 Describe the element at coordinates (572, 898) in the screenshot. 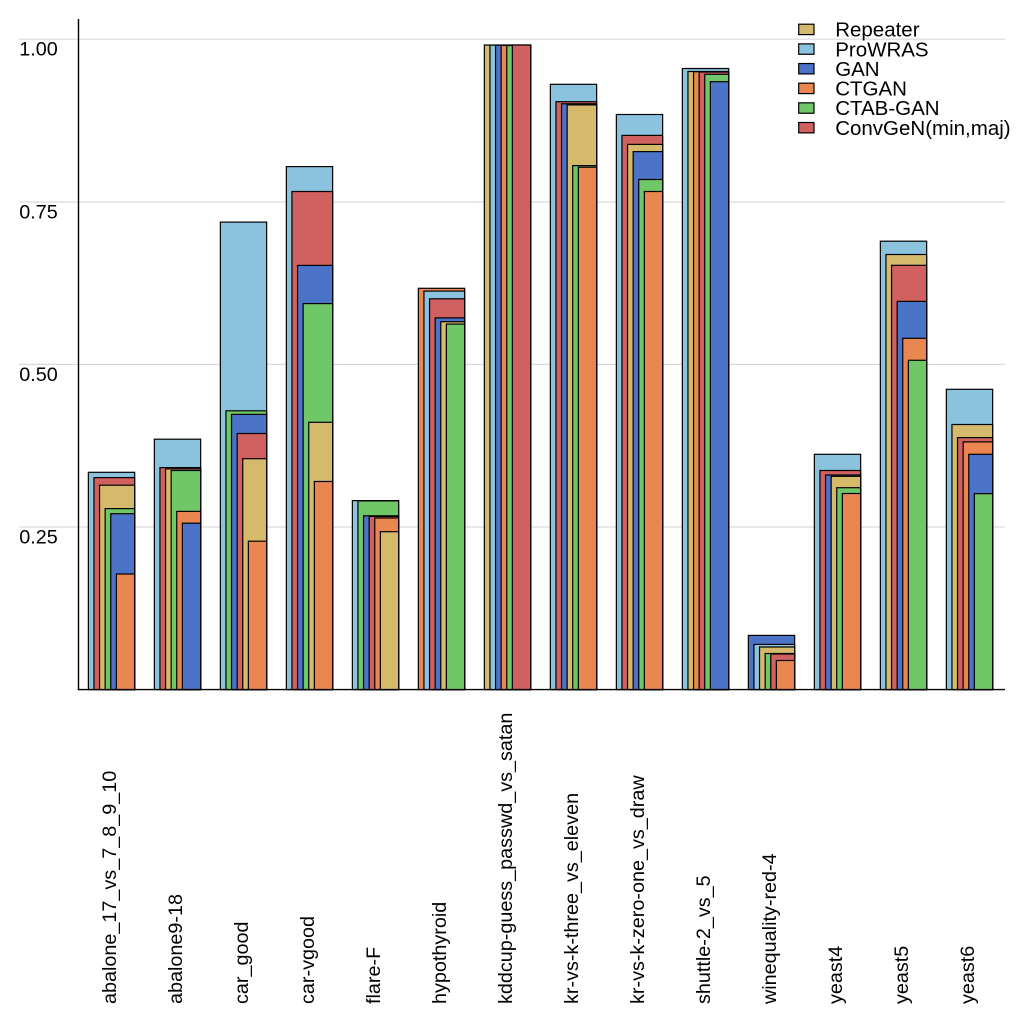

I see `svg-text: kr-vs-k-three_vs_eleven` at that location.